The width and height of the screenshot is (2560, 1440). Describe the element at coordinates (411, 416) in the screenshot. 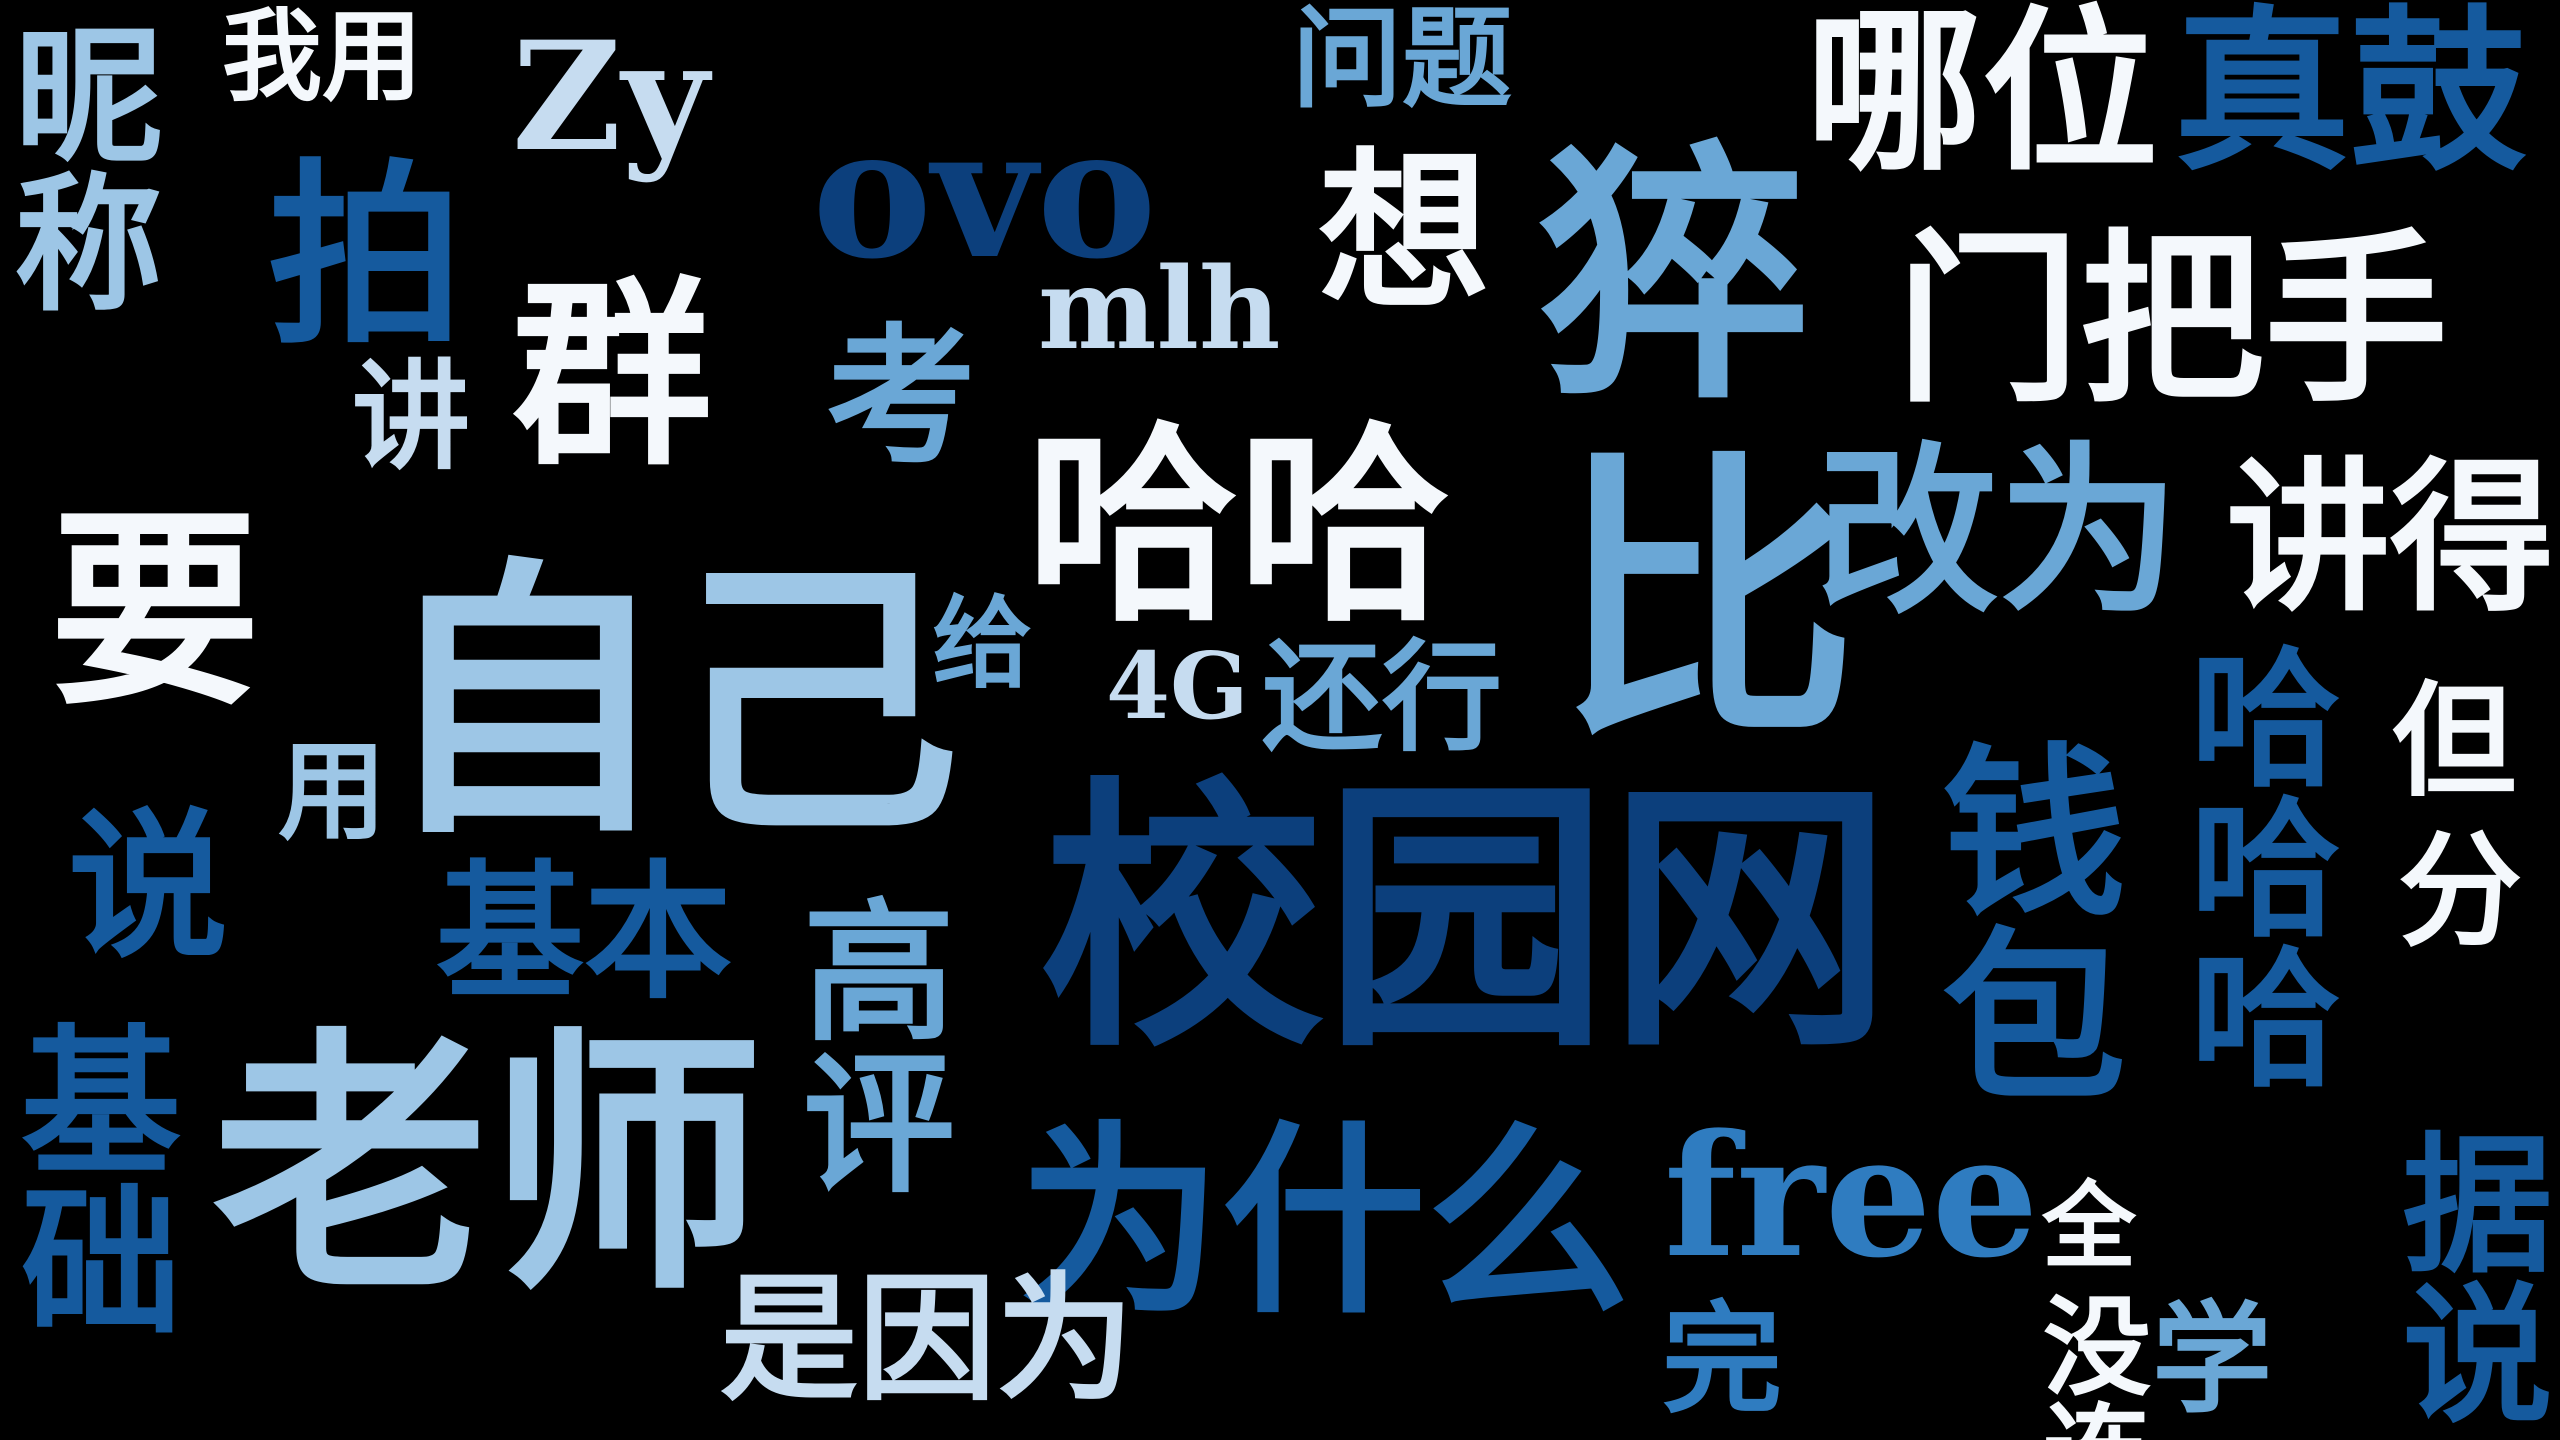

I see `word-jiang: 讲` at that location.